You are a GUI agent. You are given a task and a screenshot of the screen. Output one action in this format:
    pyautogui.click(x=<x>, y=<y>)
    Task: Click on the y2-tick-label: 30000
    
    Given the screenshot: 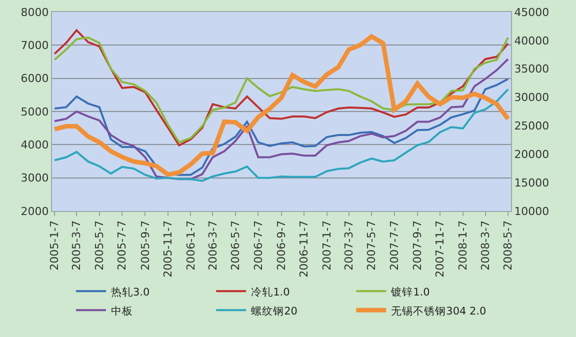 What is the action you would take?
    pyautogui.click(x=532, y=97)
    